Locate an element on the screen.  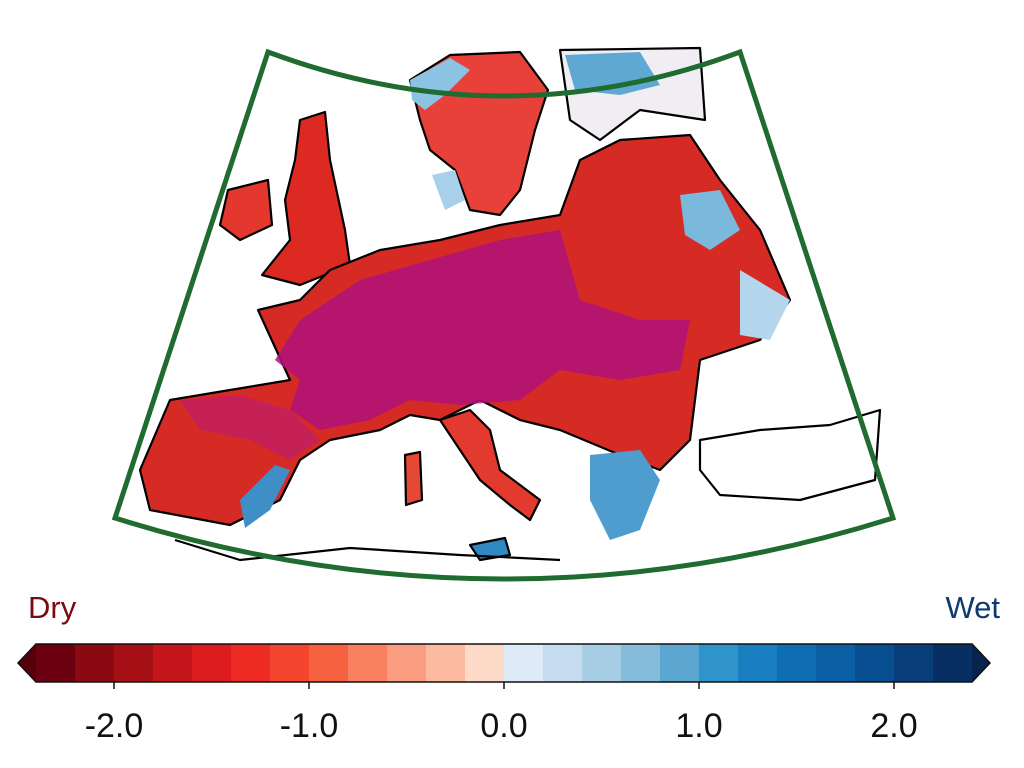
colorbar-over is located at coordinates (981, 663).